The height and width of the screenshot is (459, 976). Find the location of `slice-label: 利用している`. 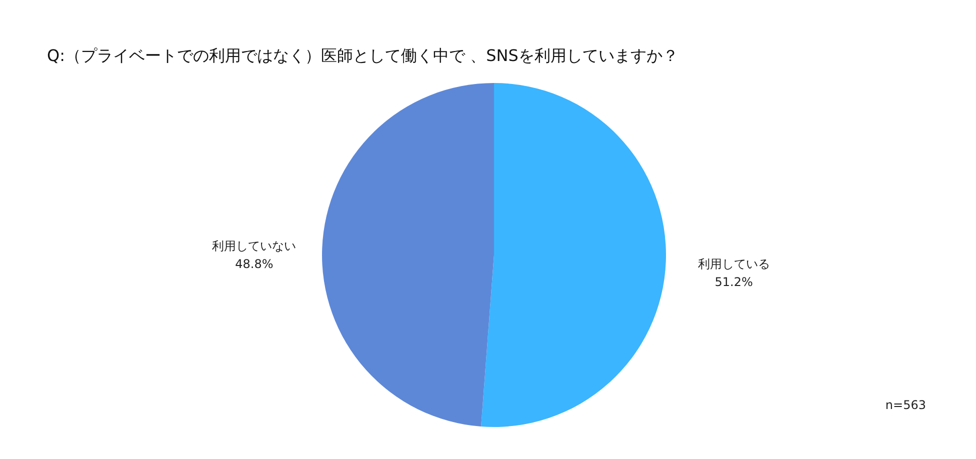

slice-label: 利用している is located at coordinates (734, 264).